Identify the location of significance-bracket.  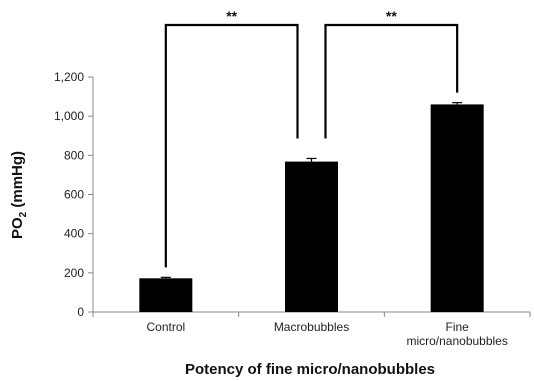
(391, 81).